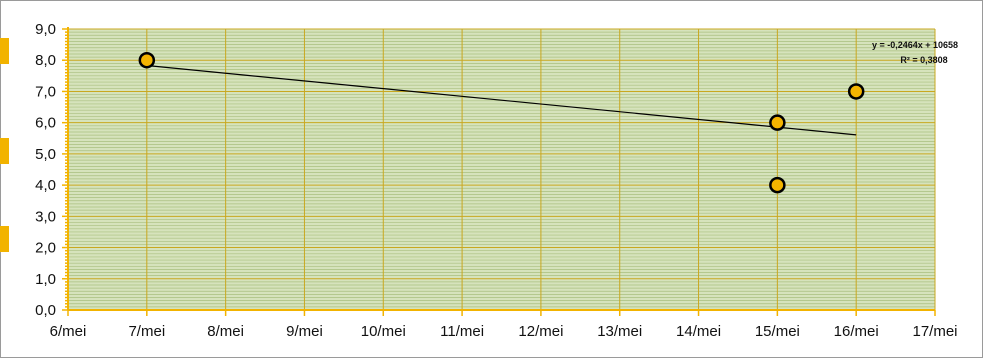  Describe the element at coordinates (45, 310) in the screenshot. I see `y-tick-label: 0,0` at that location.